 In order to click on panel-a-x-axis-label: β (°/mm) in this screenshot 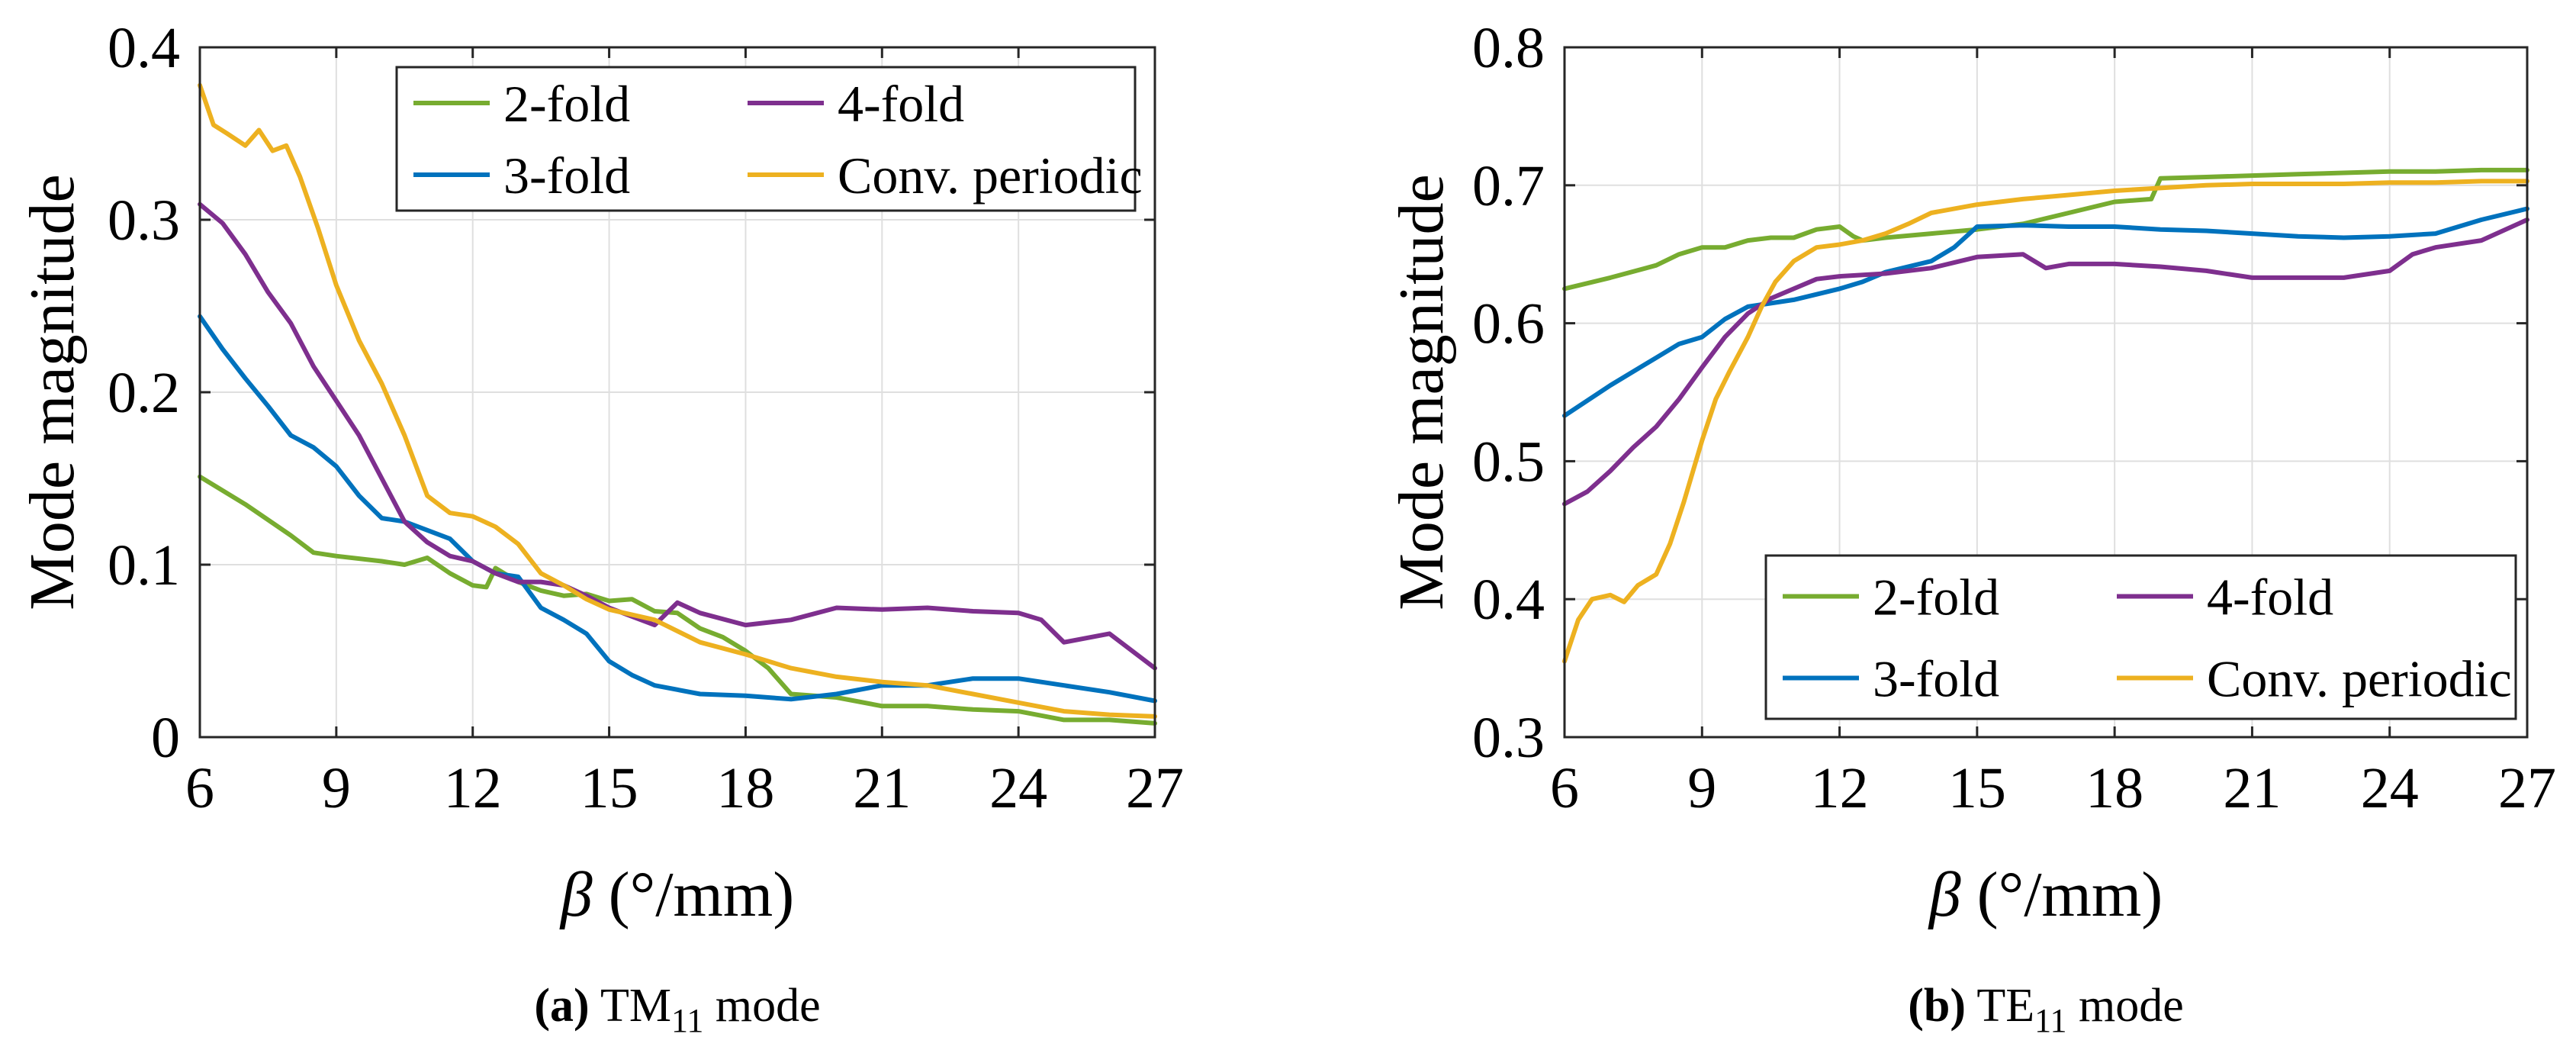, I will do `click(676, 895)`.